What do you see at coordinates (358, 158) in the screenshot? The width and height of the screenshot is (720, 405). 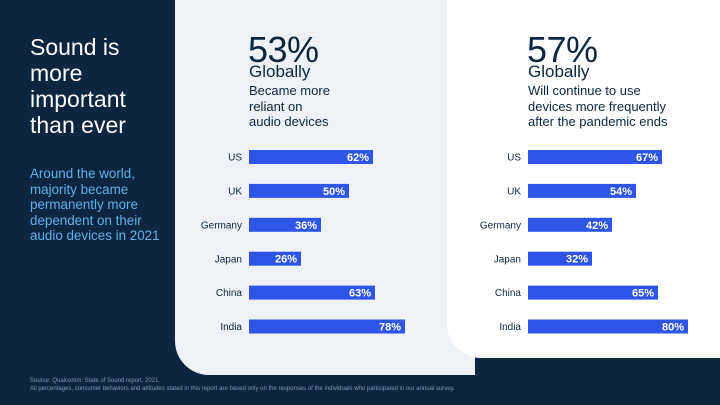 I see `bar-value-label: 62%` at bounding box center [358, 158].